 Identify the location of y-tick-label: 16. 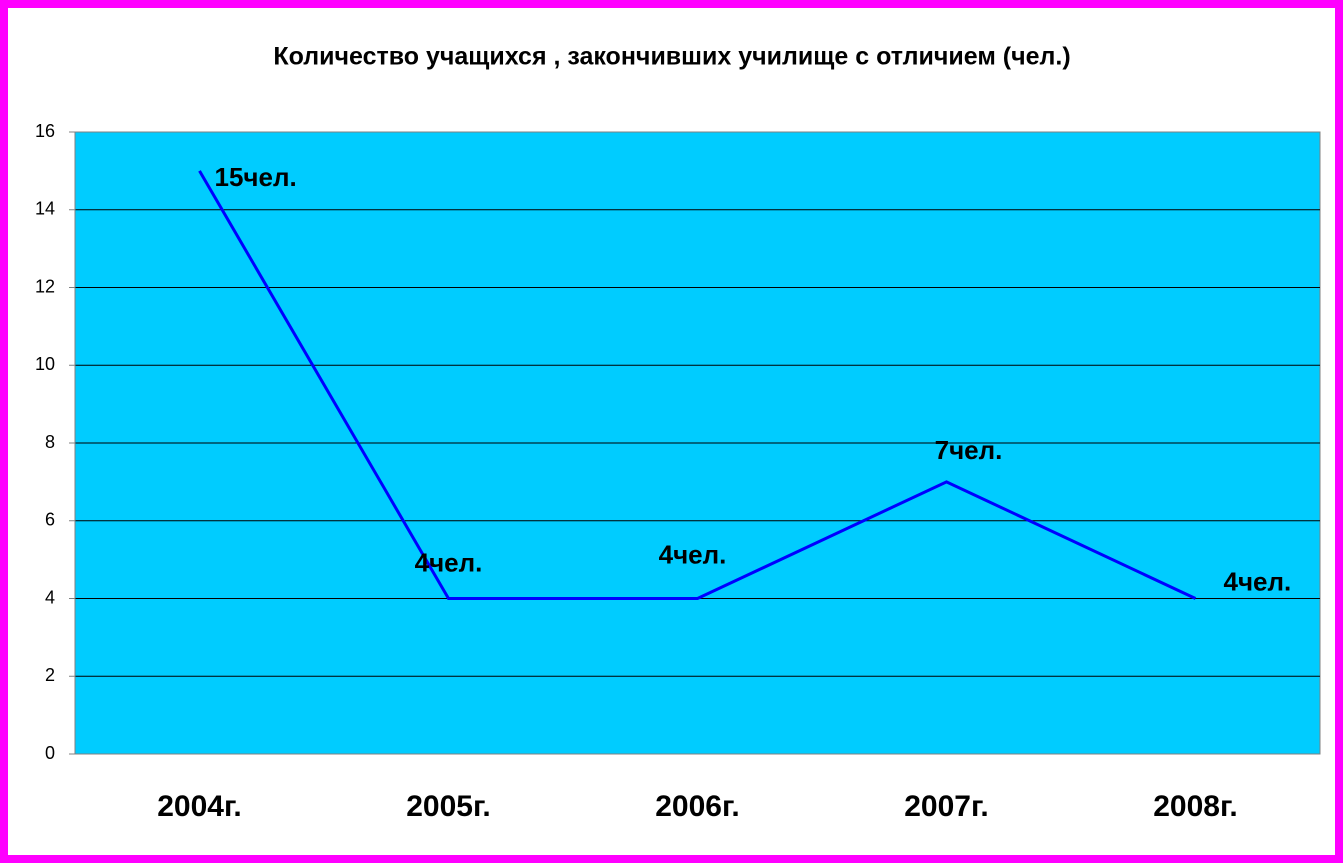
(45, 131).